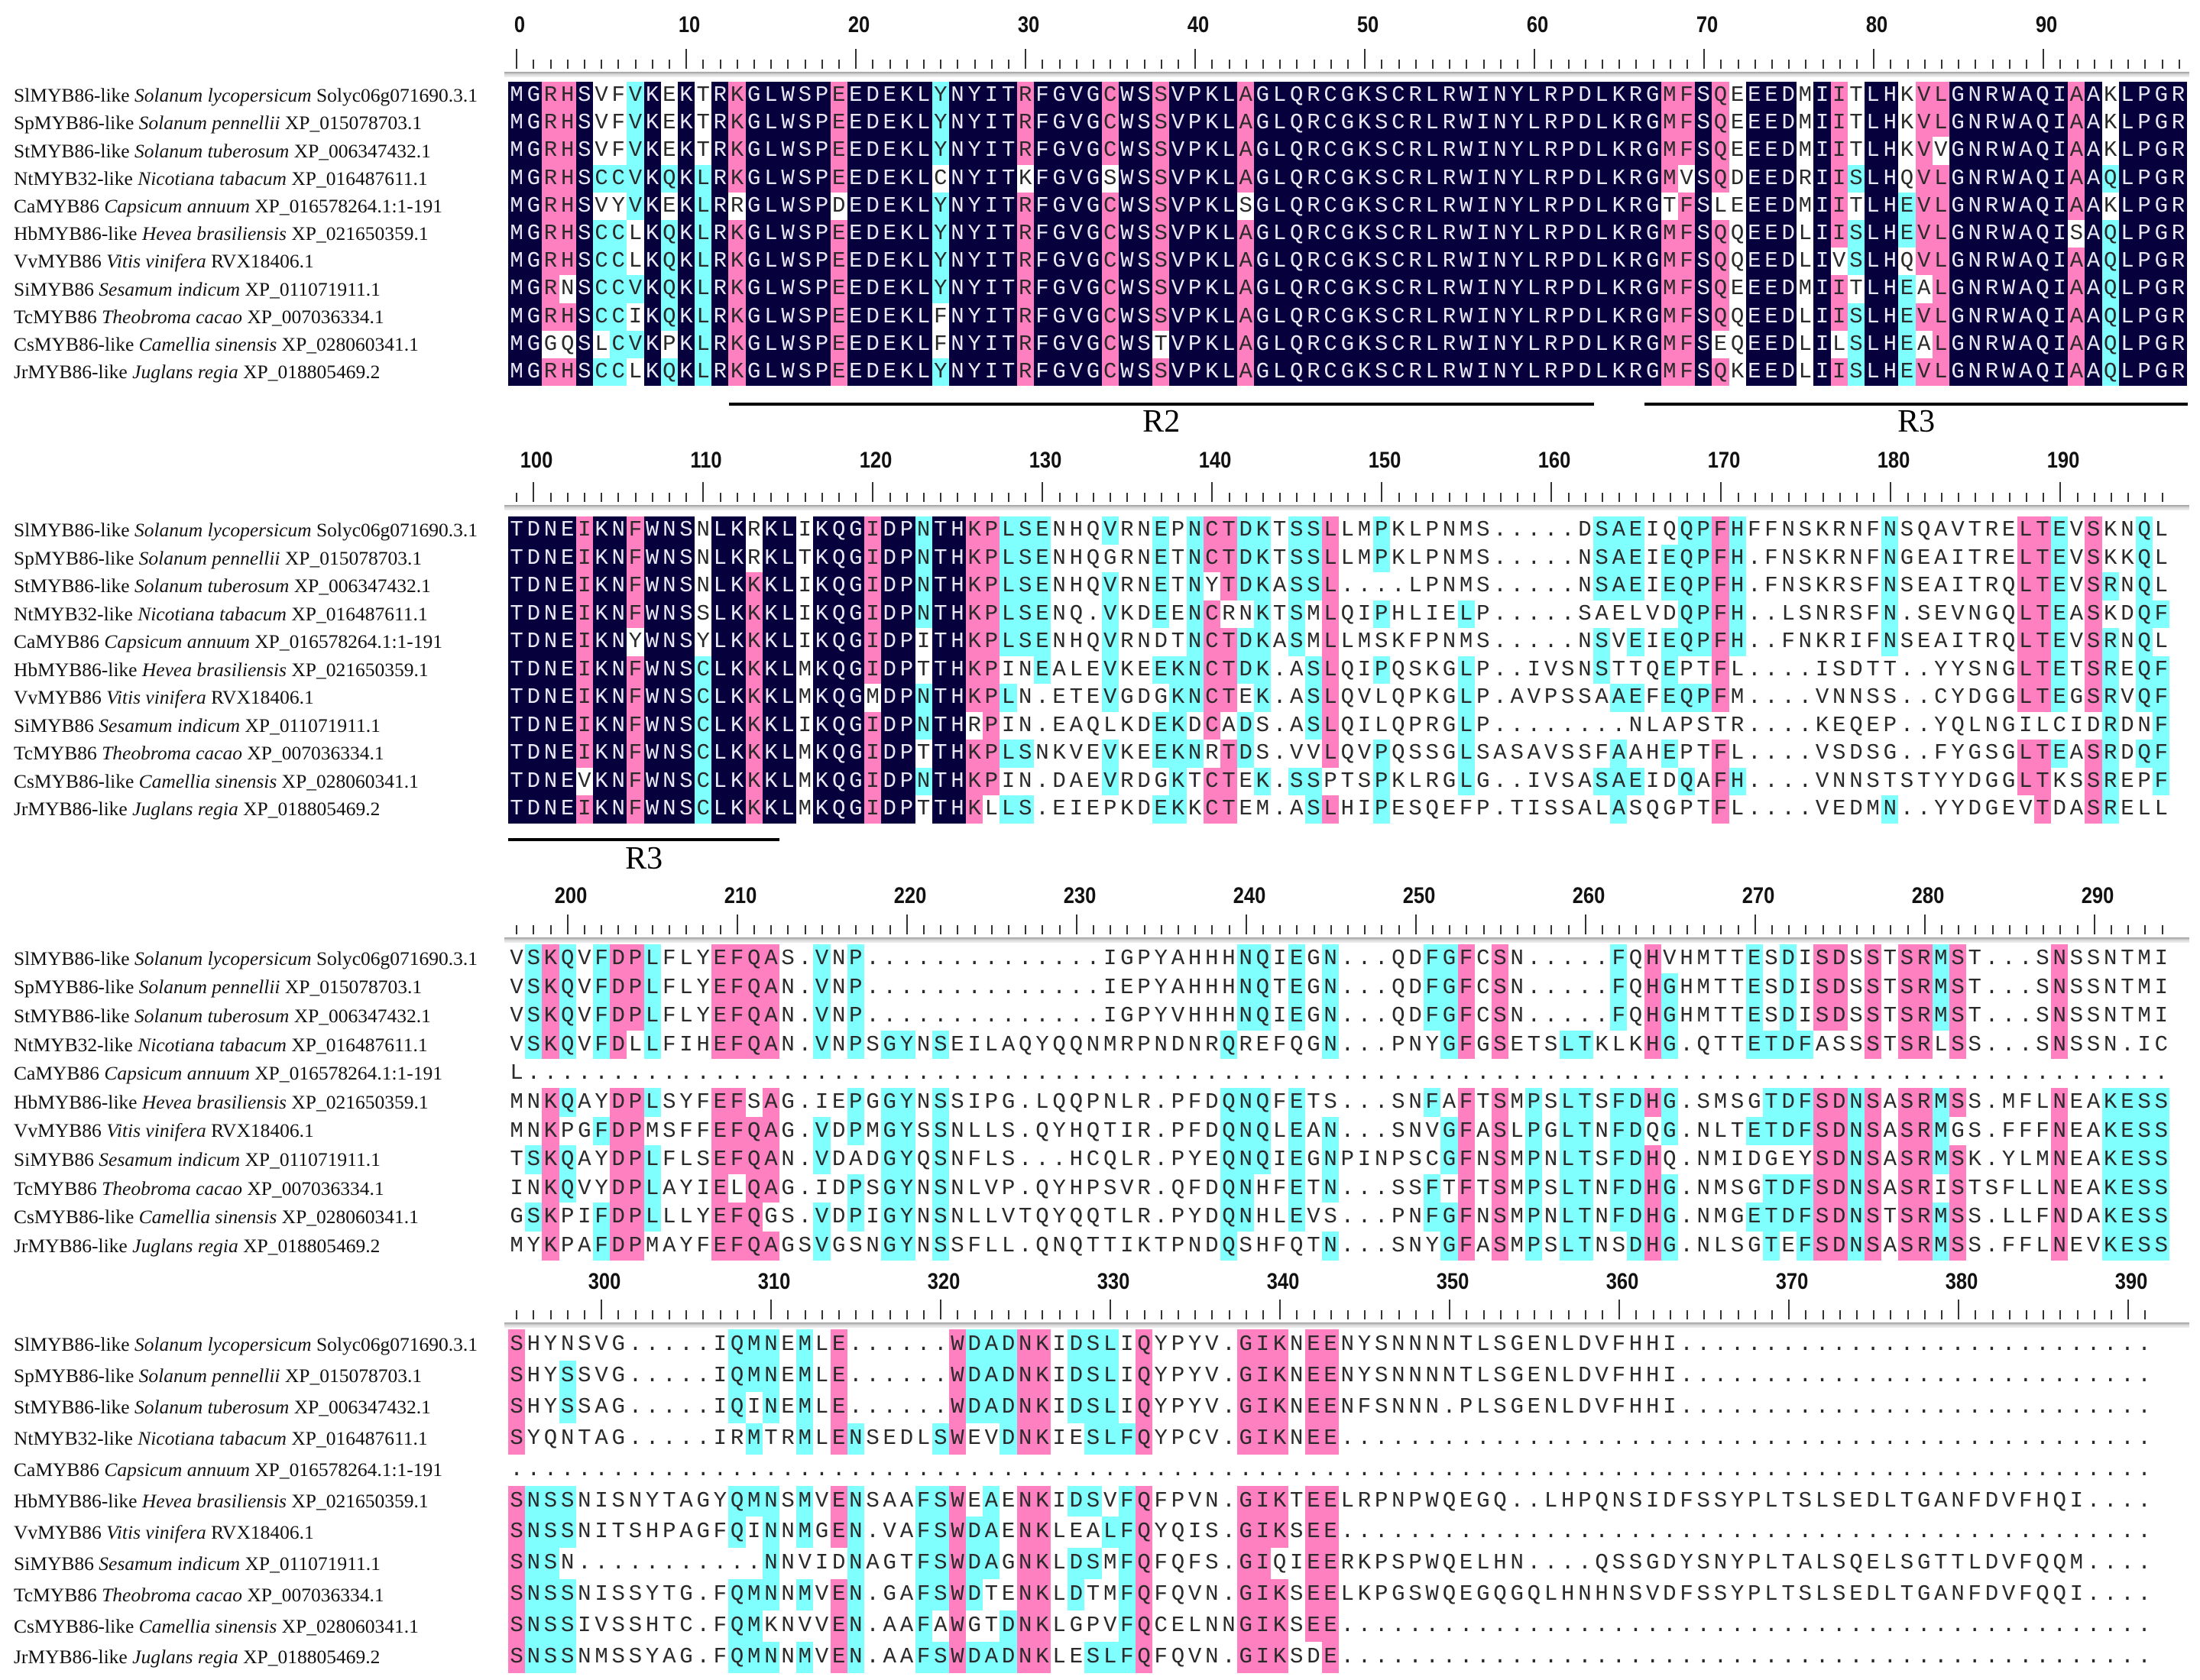  I want to click on residue: W, so click(788, 234).